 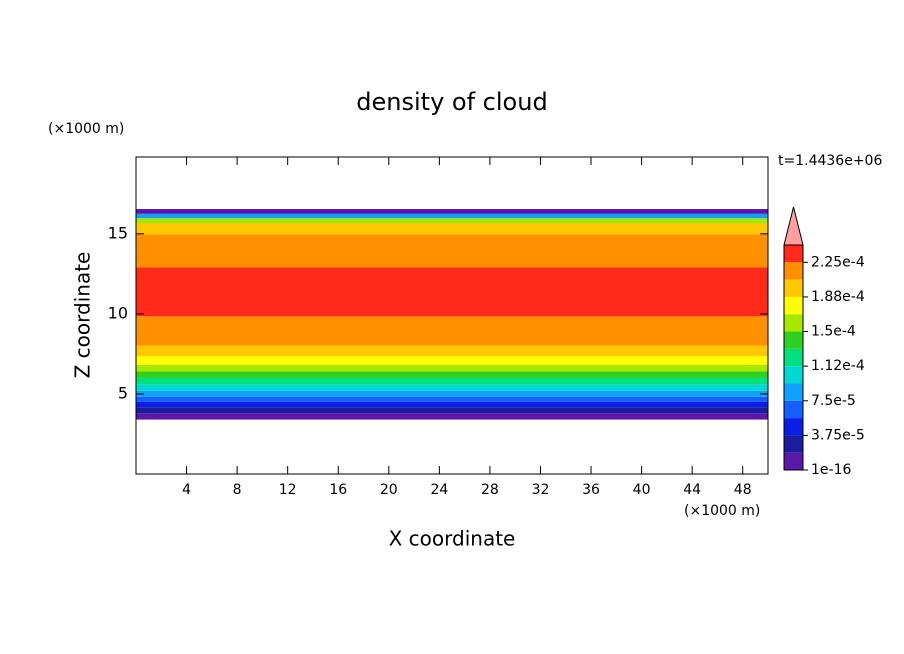 What do you see at coordinates (118, 312) in the screenshot?
I see `y-tick-label: 10` at bounding box center [118, 312].